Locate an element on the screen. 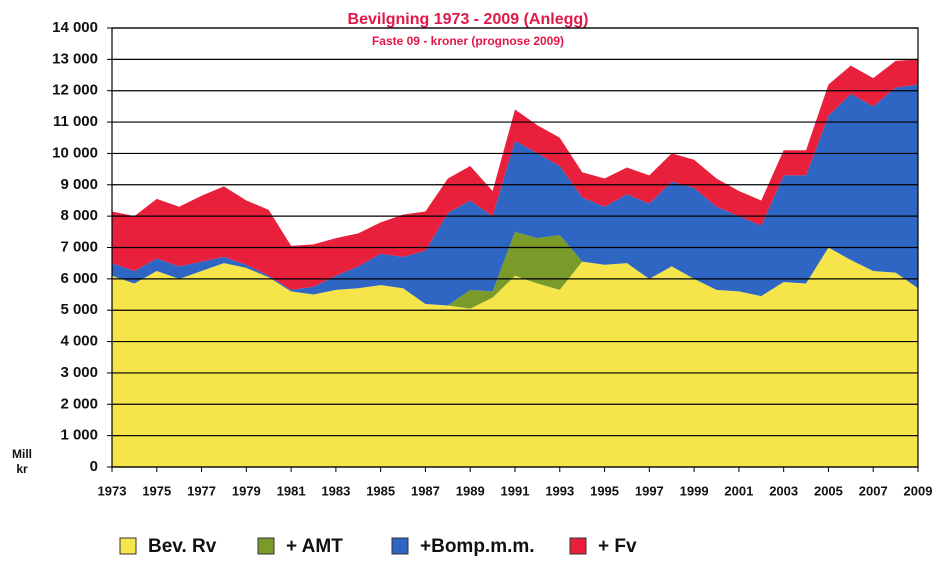 This screenshot has height=562, width=936. y-tick-label: 4 000 is located at coordinates (79, 341).